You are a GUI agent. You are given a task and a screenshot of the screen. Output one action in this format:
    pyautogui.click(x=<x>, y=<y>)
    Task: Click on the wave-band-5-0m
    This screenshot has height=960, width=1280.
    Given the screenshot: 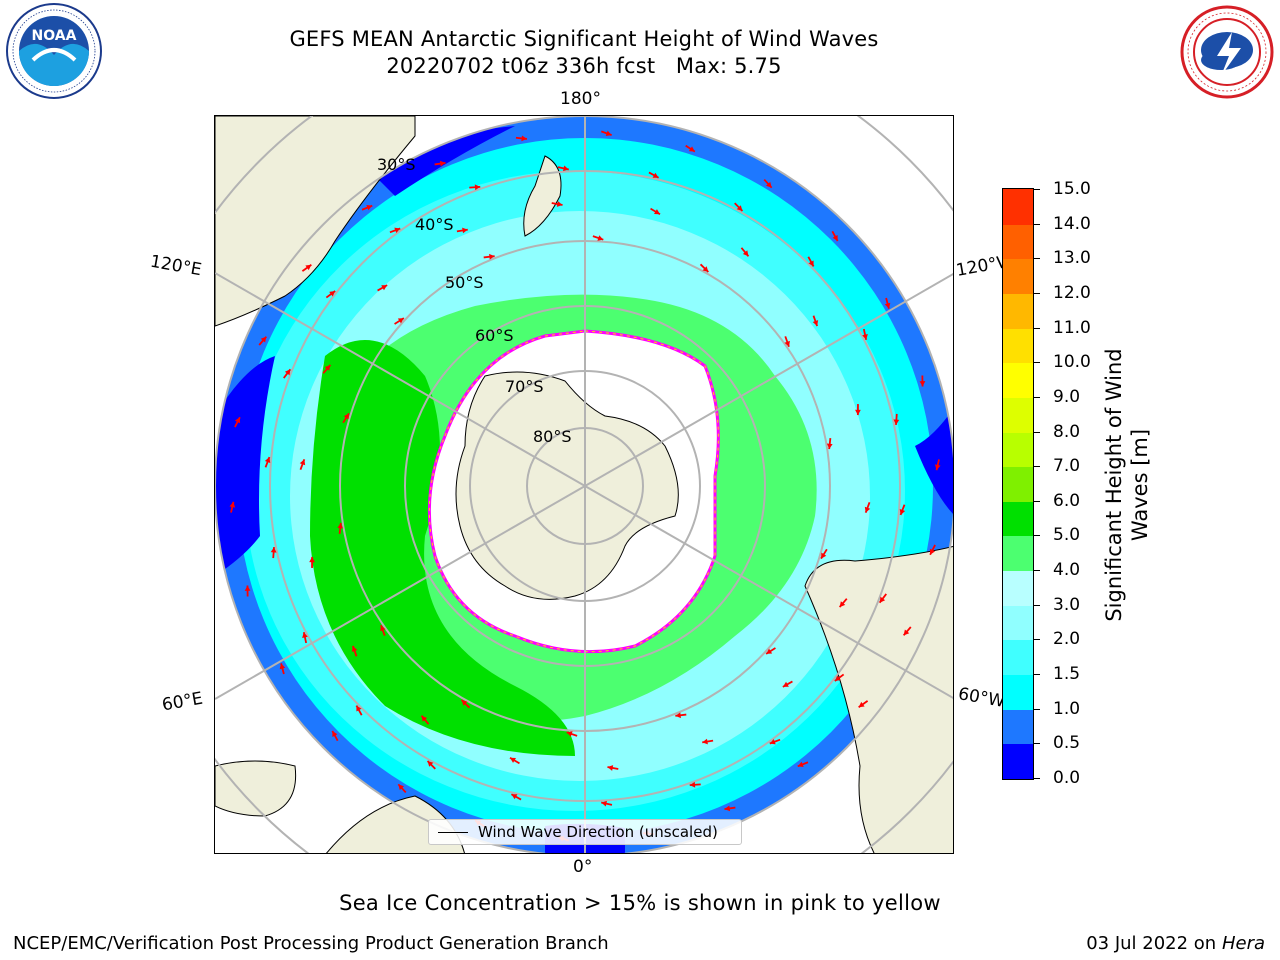 What is the action you would take?
    pyautogui.click(x=442, y=548)
    